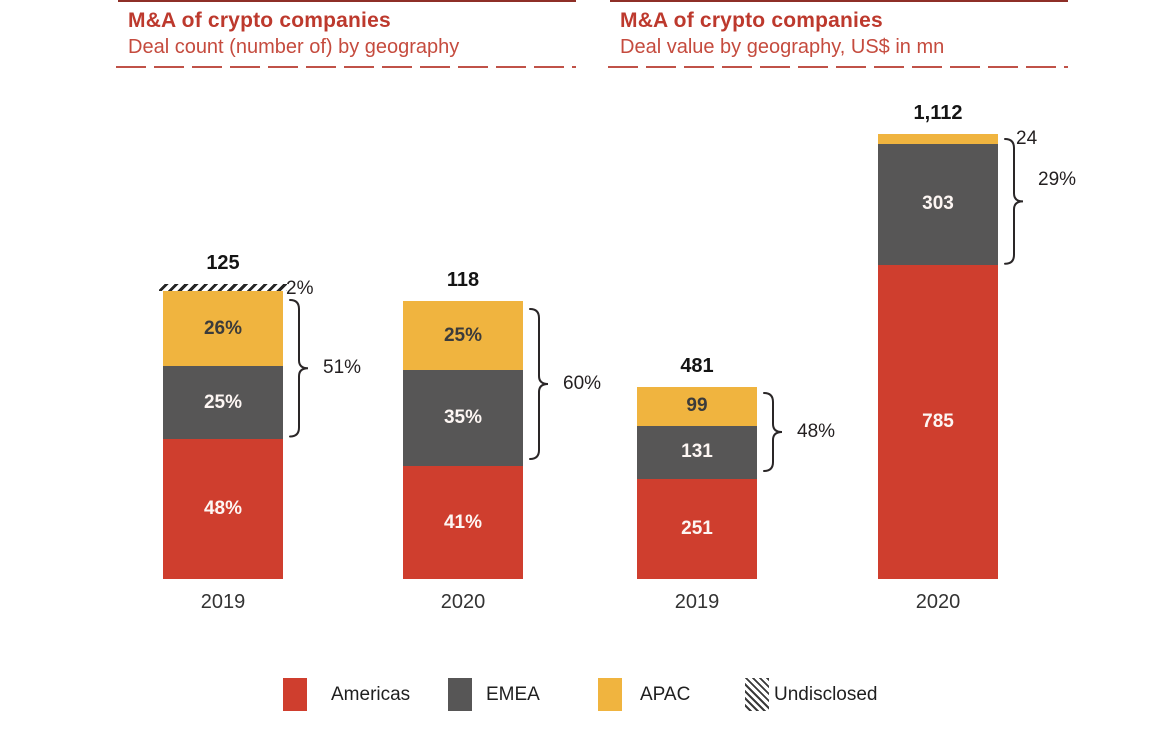 The width and height of the screenshot is (1154, 750). I want to click on bar-segment-apac: 25%, so click(463, 336).